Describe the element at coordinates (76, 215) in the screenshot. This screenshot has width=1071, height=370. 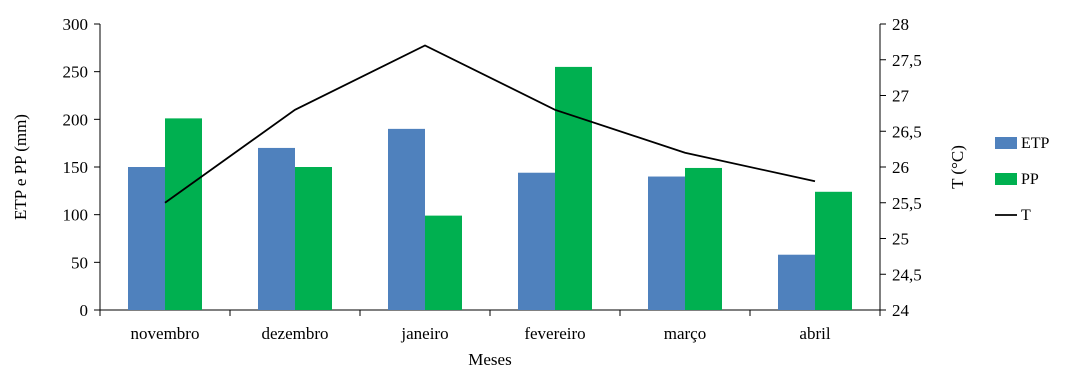
I see `y-tick-label: 100` at that location.